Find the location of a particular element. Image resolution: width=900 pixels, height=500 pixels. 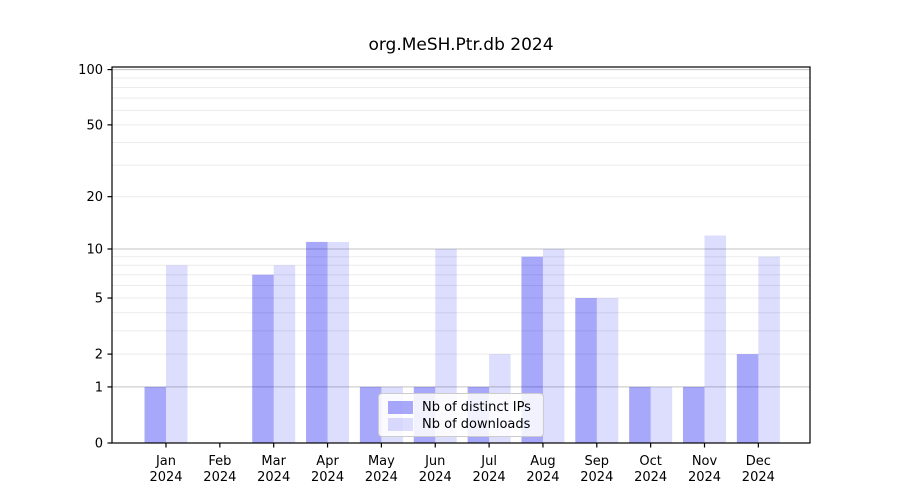

legend: Nb of distinct IPs Nb of downloads is located at coordinates (461, 415).